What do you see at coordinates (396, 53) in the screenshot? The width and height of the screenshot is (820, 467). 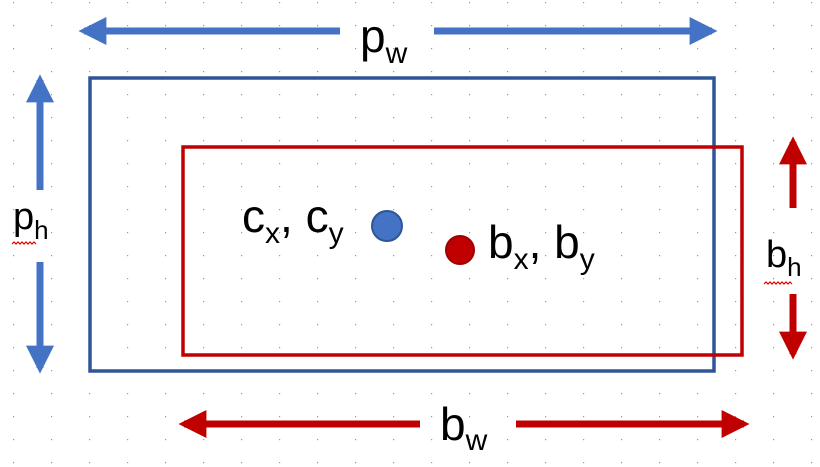 I see `pw-label-subscript: w` at bounding box center [396, 53].